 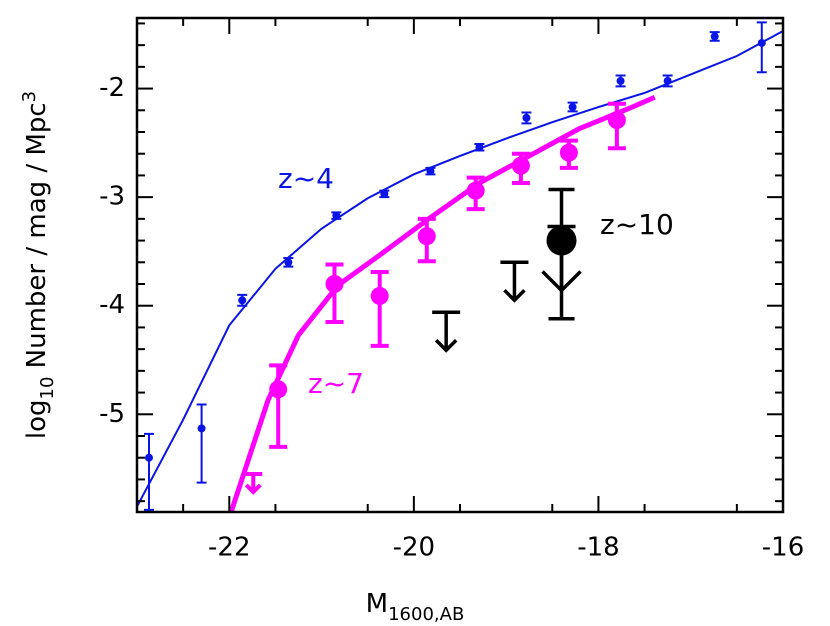 What do you see at coordinates (336, 383) in the screenshot?
I see `series-label: z~7` at bounding box center [336, 383].